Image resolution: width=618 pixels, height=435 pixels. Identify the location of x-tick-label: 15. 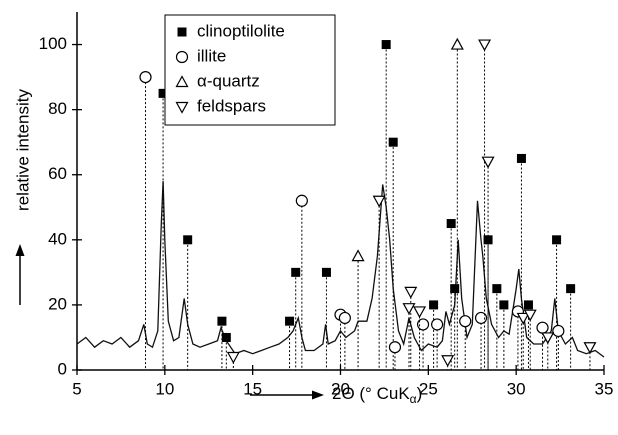
(252, 388).